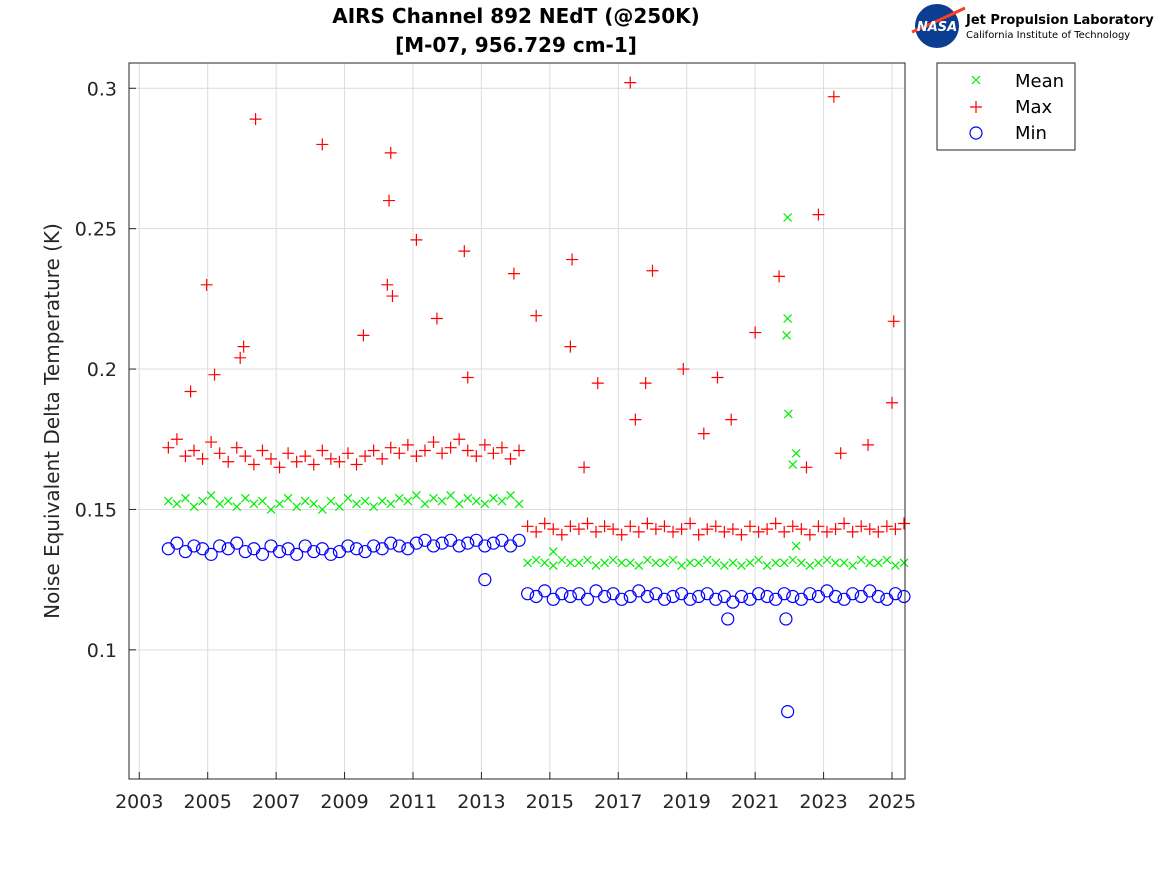 This screenshot has height=879, width=1167. I want to click on legend: Mean Max Min, so click(1006, 106).